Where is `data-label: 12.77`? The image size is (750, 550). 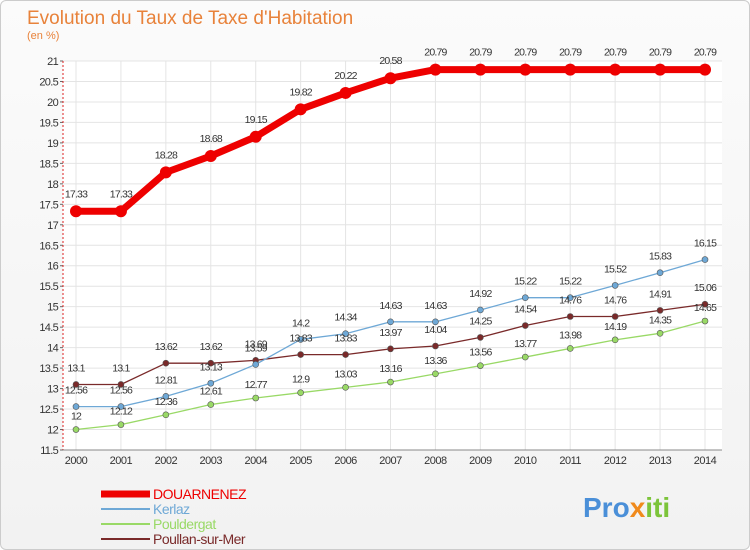
data-label: 12.77 is located at coordinates (256, 385).